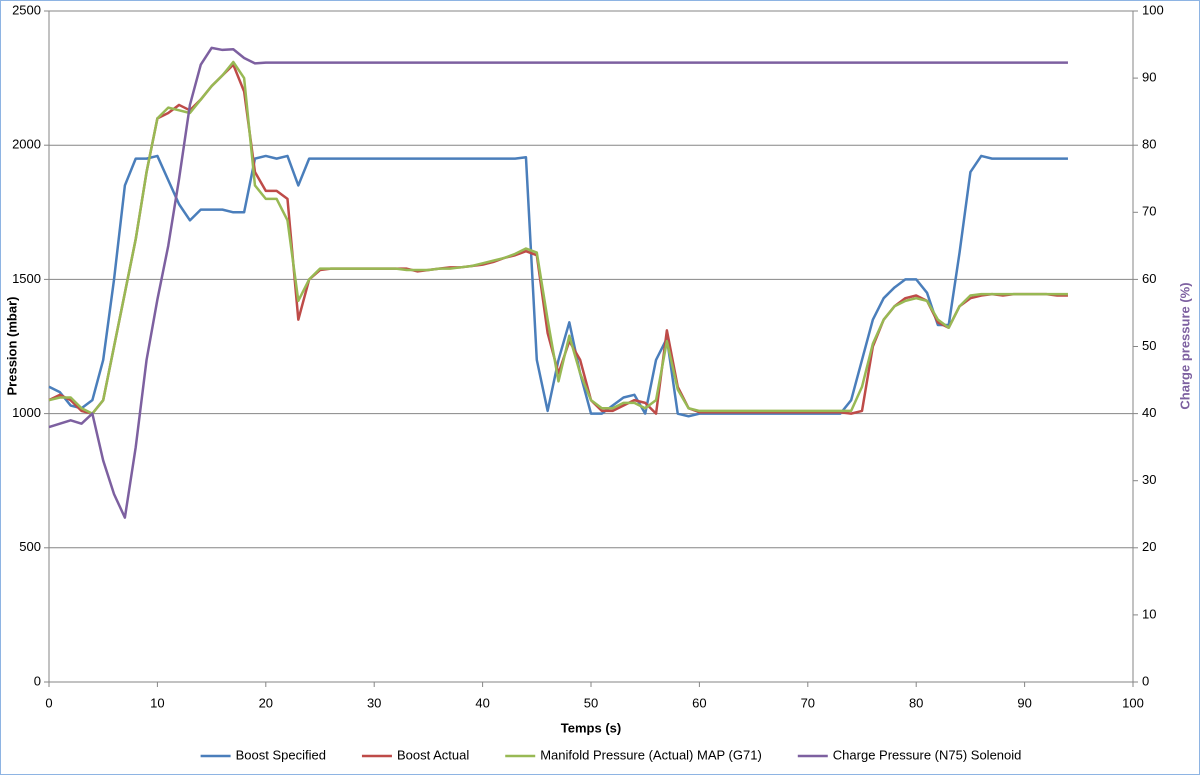 The image size is (1200, 775). I want to click on x-tick-label: 20, so click(266, 702).